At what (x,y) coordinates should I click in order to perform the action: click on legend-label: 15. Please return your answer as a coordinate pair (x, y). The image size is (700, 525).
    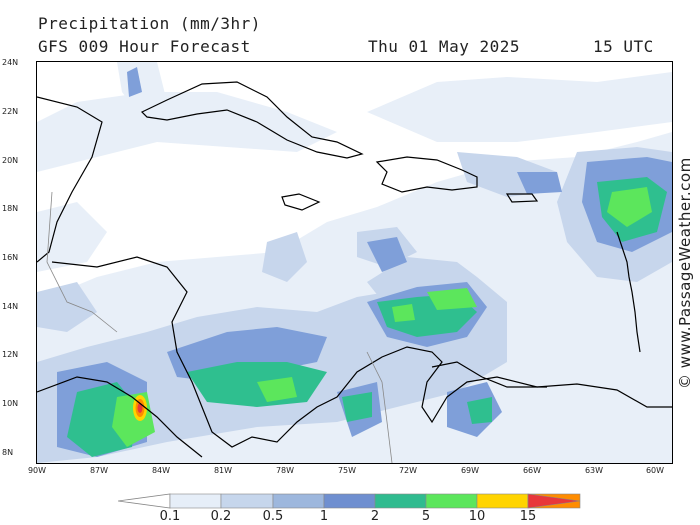
    Looking at the image, I should click on (528, 516).